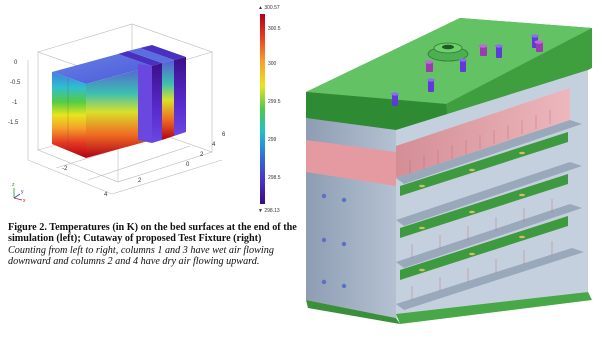 This screenshot has width=602, height=348. I want to click on colorbar-tick: 298.5, so click(274, 178).